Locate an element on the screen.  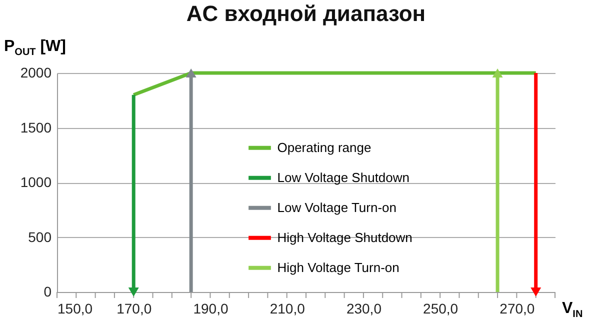
x-tick-label: 150,0 is located at coordinates (75, 308).